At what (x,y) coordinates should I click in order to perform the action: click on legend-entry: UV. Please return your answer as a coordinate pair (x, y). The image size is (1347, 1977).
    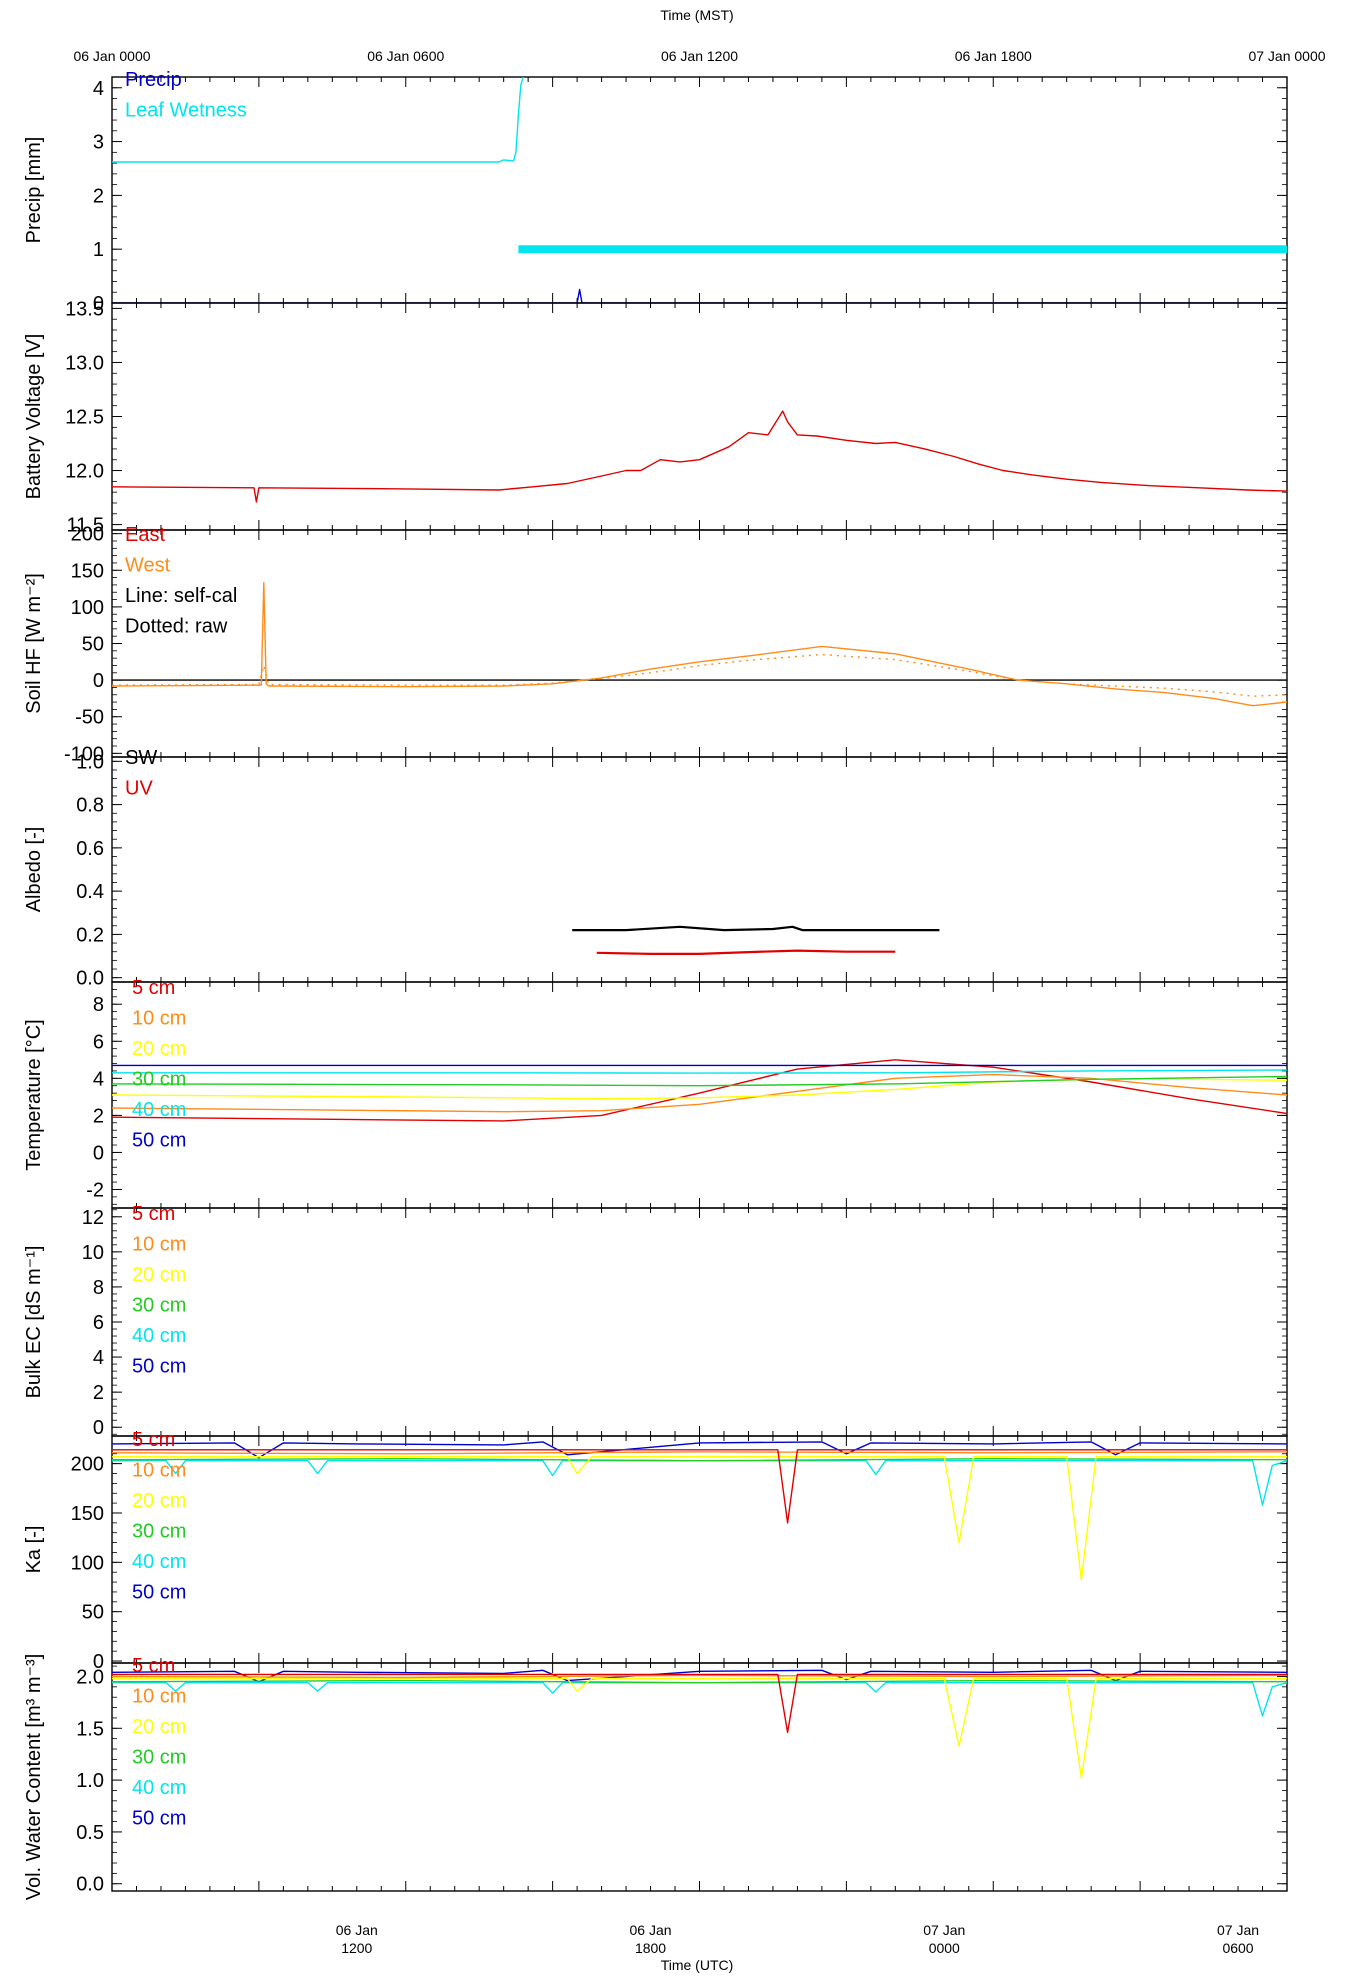
    Looking at the image, I should click on (139, 789).